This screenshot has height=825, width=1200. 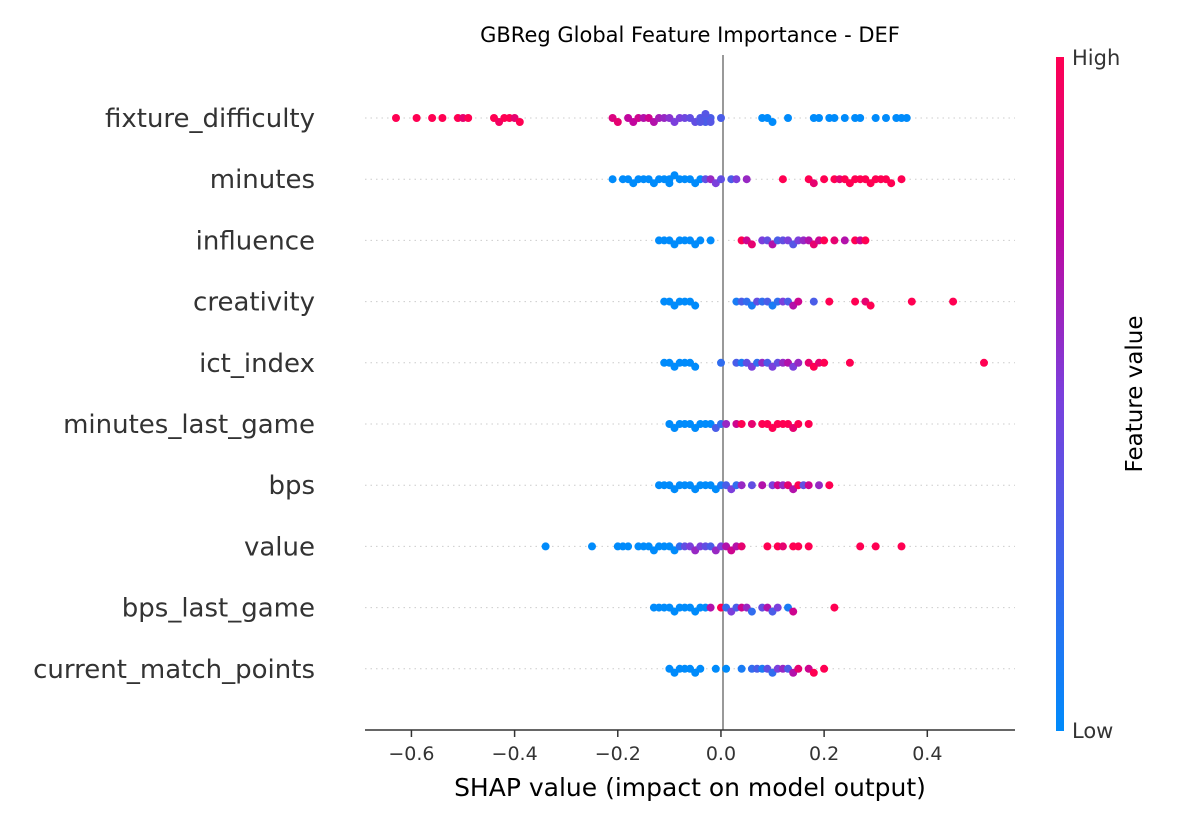 I want to click on x-tick-label: 0.4, so click(x=927, y=754).